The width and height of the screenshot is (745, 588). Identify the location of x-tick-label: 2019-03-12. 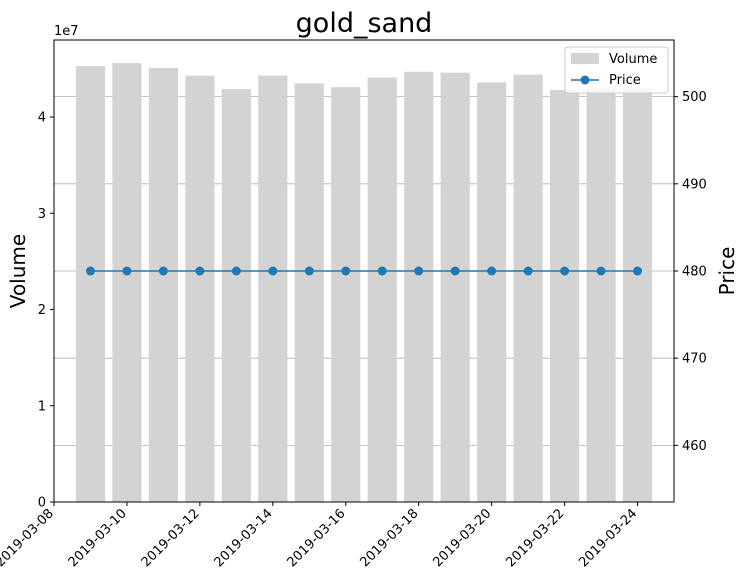
(171, 538).